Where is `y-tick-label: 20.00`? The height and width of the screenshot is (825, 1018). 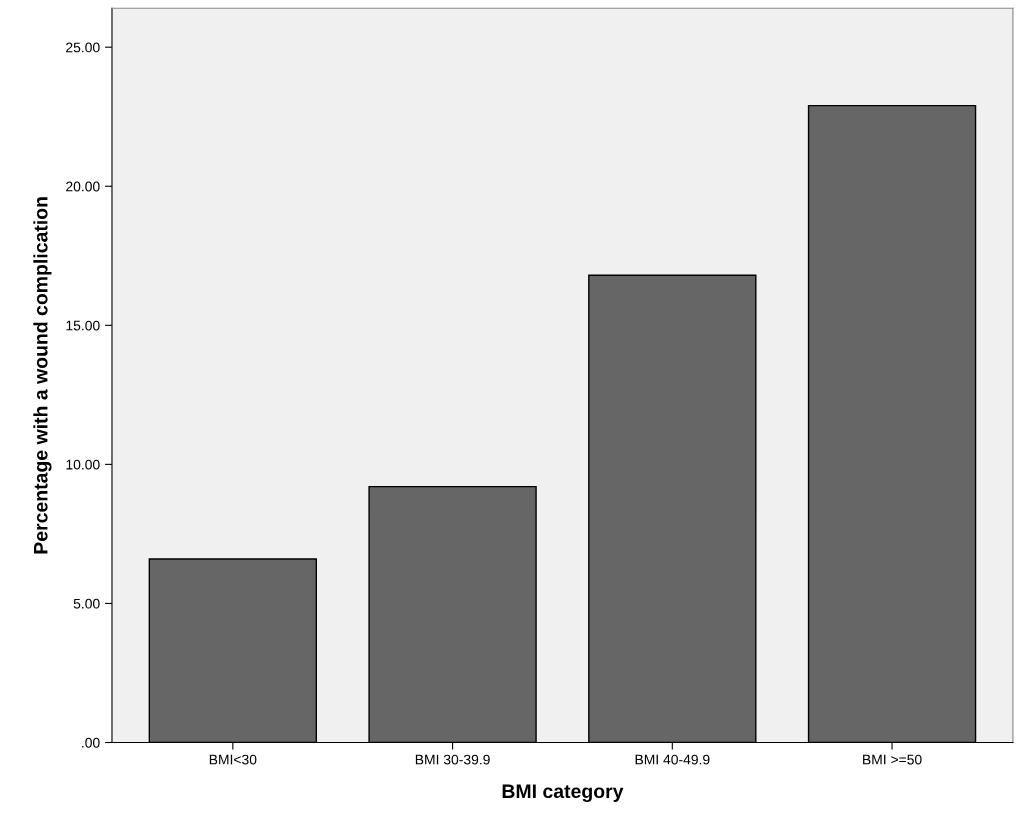
y-tick-label: 20.00 is located at coordinates (83, 186).